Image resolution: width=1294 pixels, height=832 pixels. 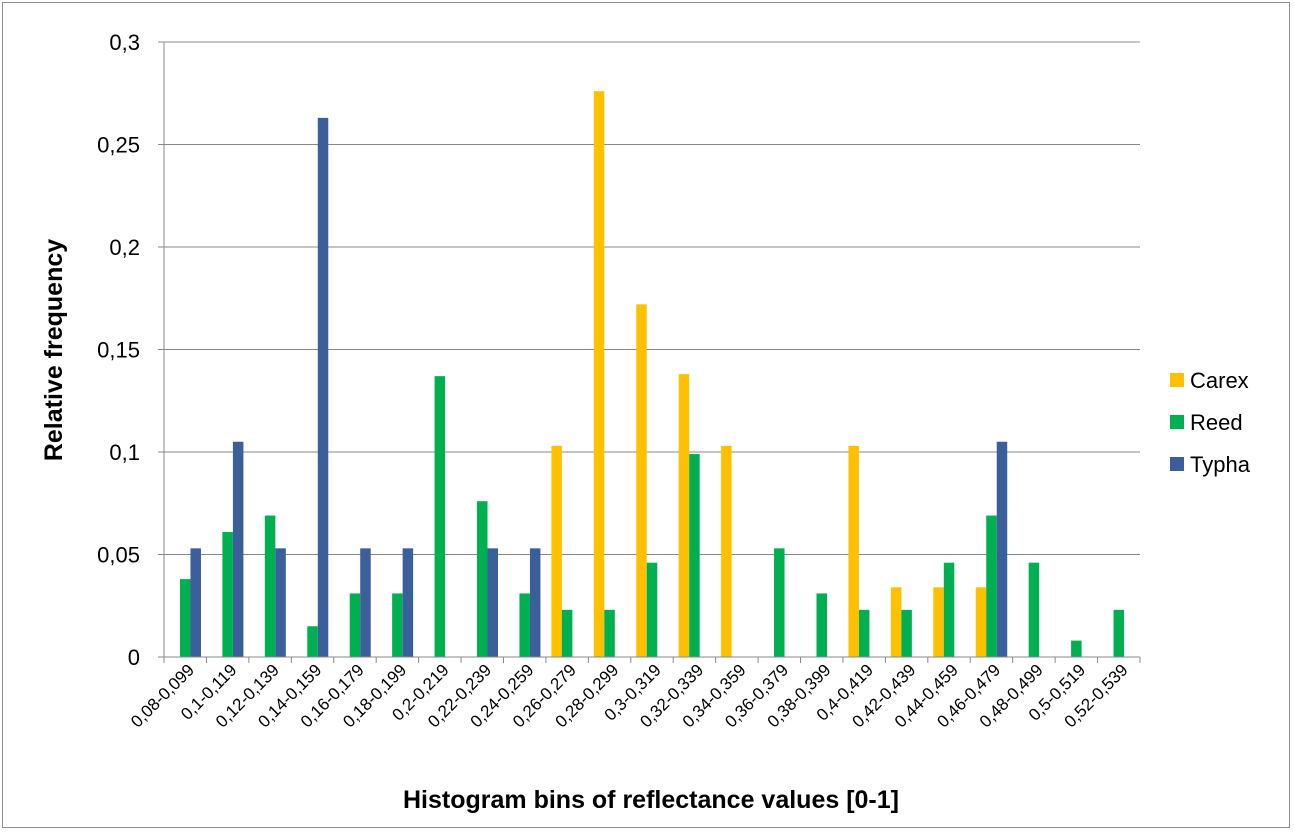 What do you see at coordinates (1177, 464) in the screenshot?
I see `legend-swatch-typha` at bounding box center [1177, 464].